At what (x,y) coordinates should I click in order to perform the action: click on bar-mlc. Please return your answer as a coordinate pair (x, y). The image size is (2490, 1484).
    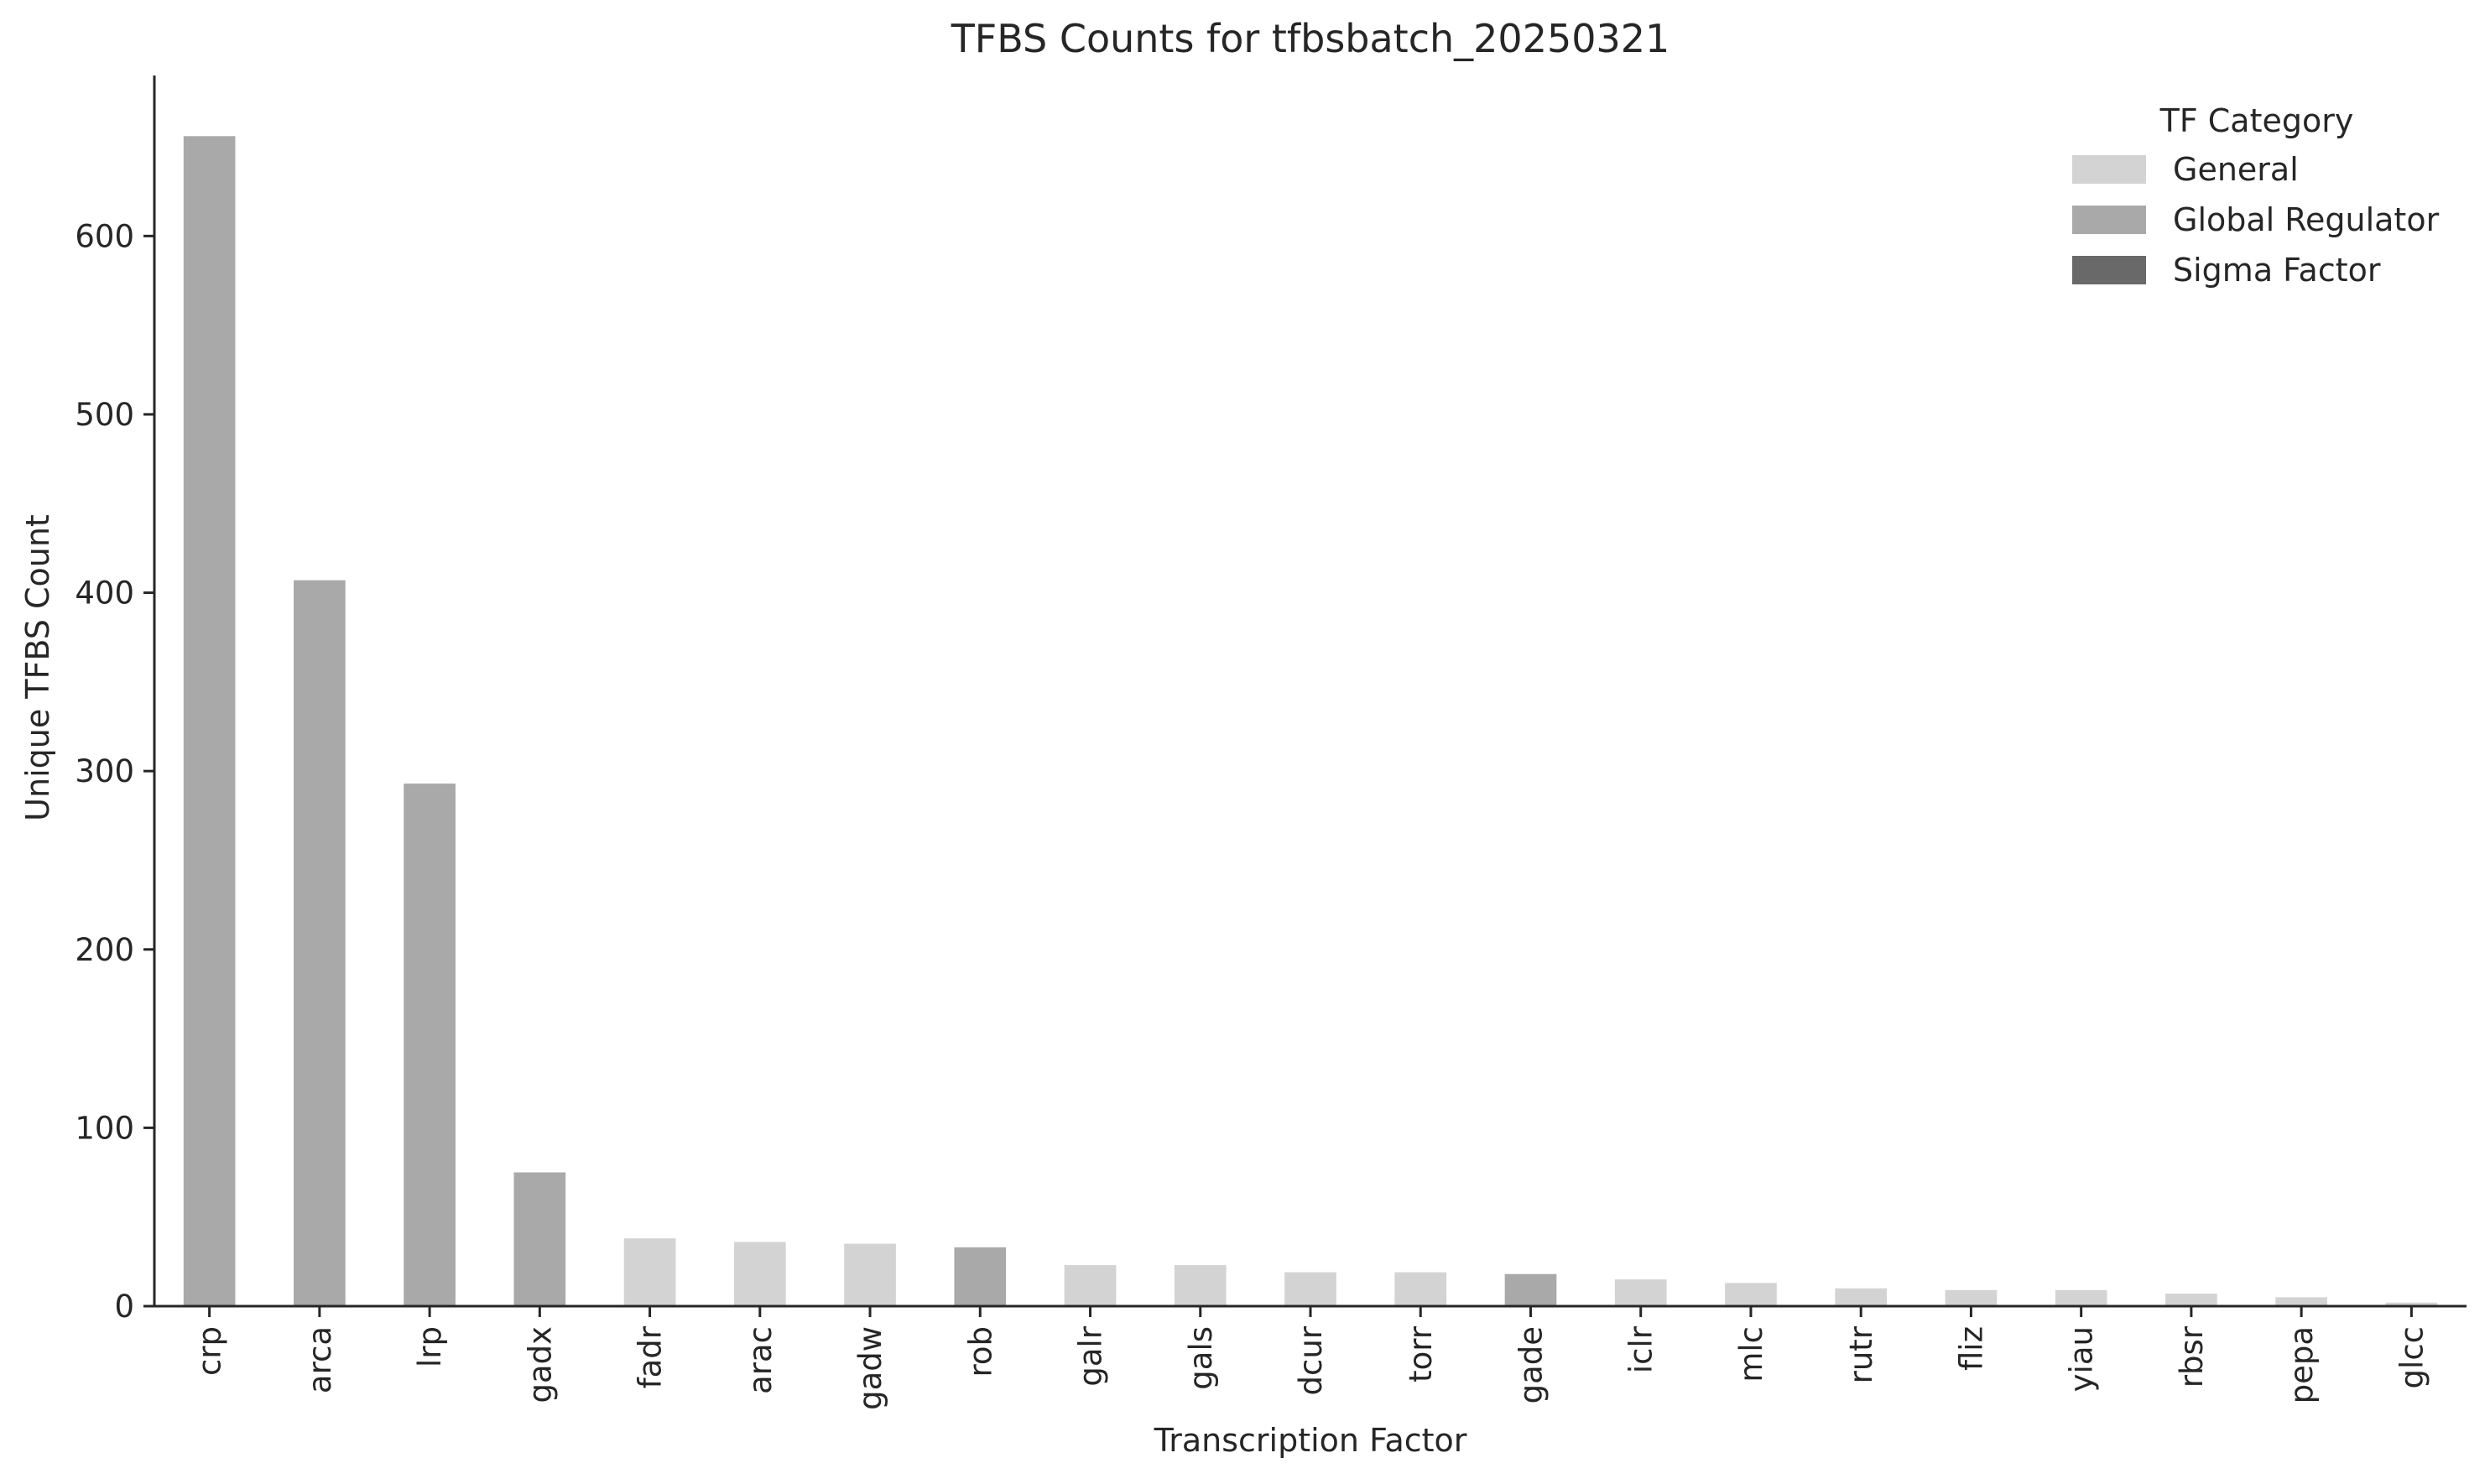
    Looking at the image, I should click on (1751, 1294).